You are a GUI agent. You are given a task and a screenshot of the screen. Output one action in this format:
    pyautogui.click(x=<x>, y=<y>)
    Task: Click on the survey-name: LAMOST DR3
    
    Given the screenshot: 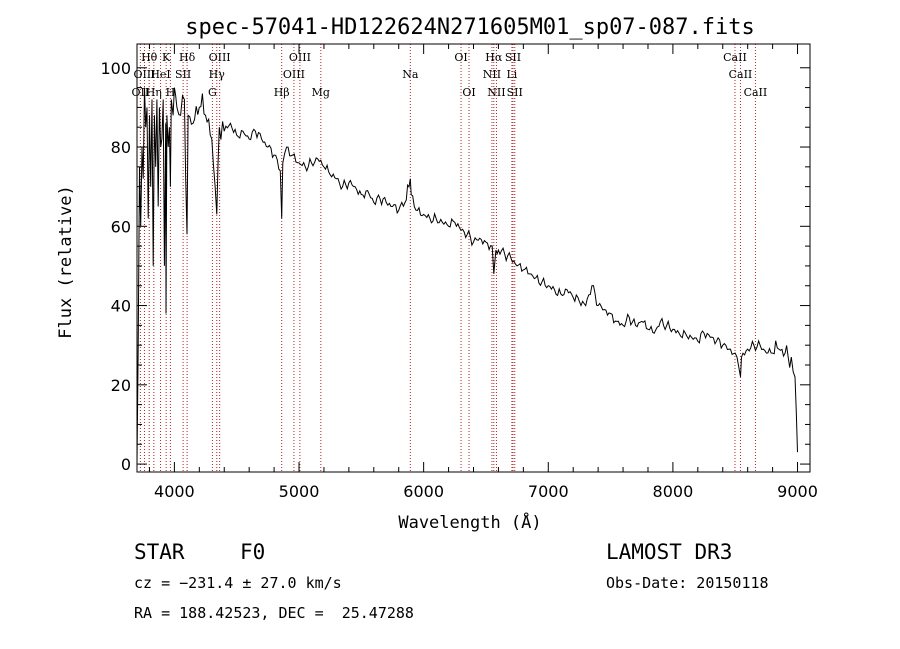 What is the action you would take?
    pyautogui.click(x=669, y=552)
    